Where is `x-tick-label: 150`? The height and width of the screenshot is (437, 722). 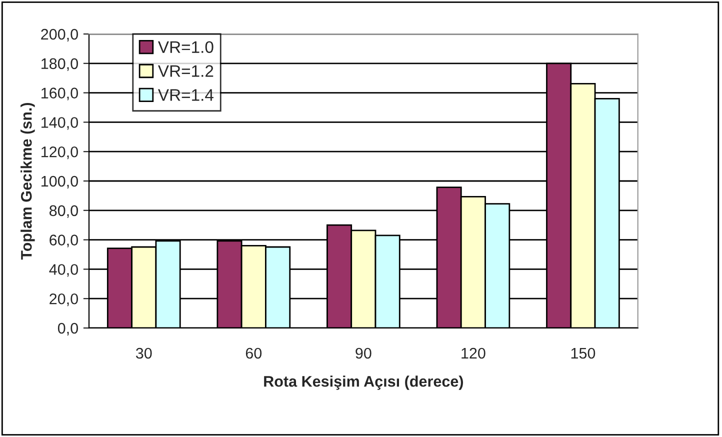 x-tick-label: 150 is located at coordinates (583, 353).